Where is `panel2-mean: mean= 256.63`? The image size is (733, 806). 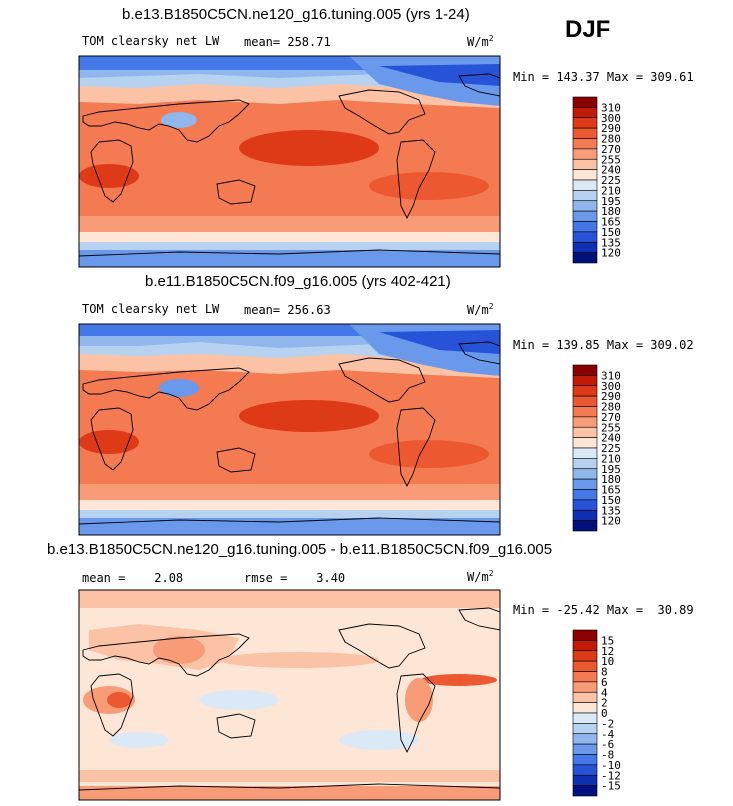
panel2-mean: mean= 256.63 is located at coordinates (287, 310).